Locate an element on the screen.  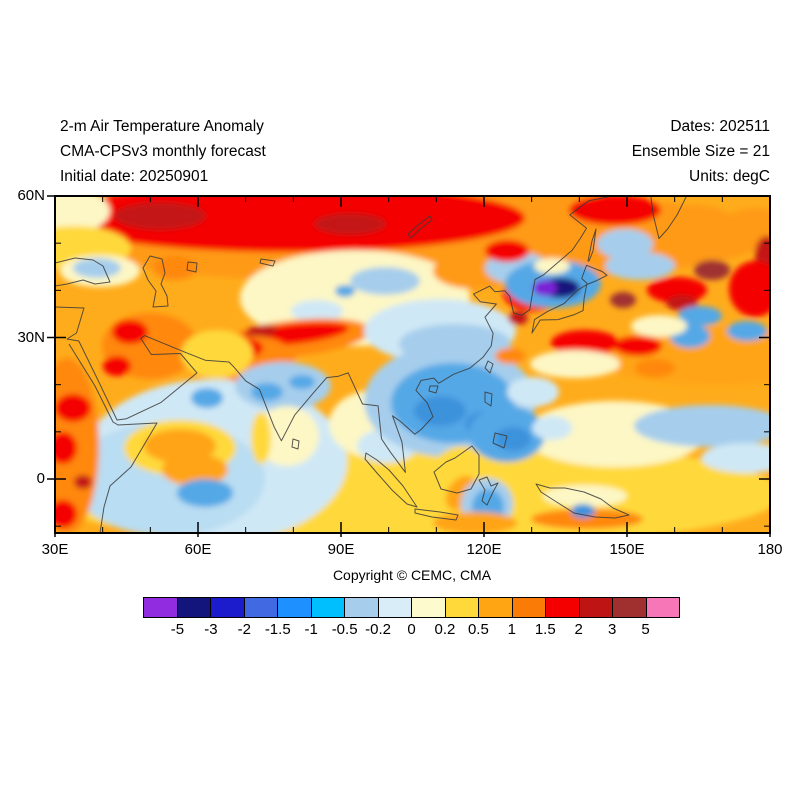
coastline-mindanao is located at coordinates (500, 440).